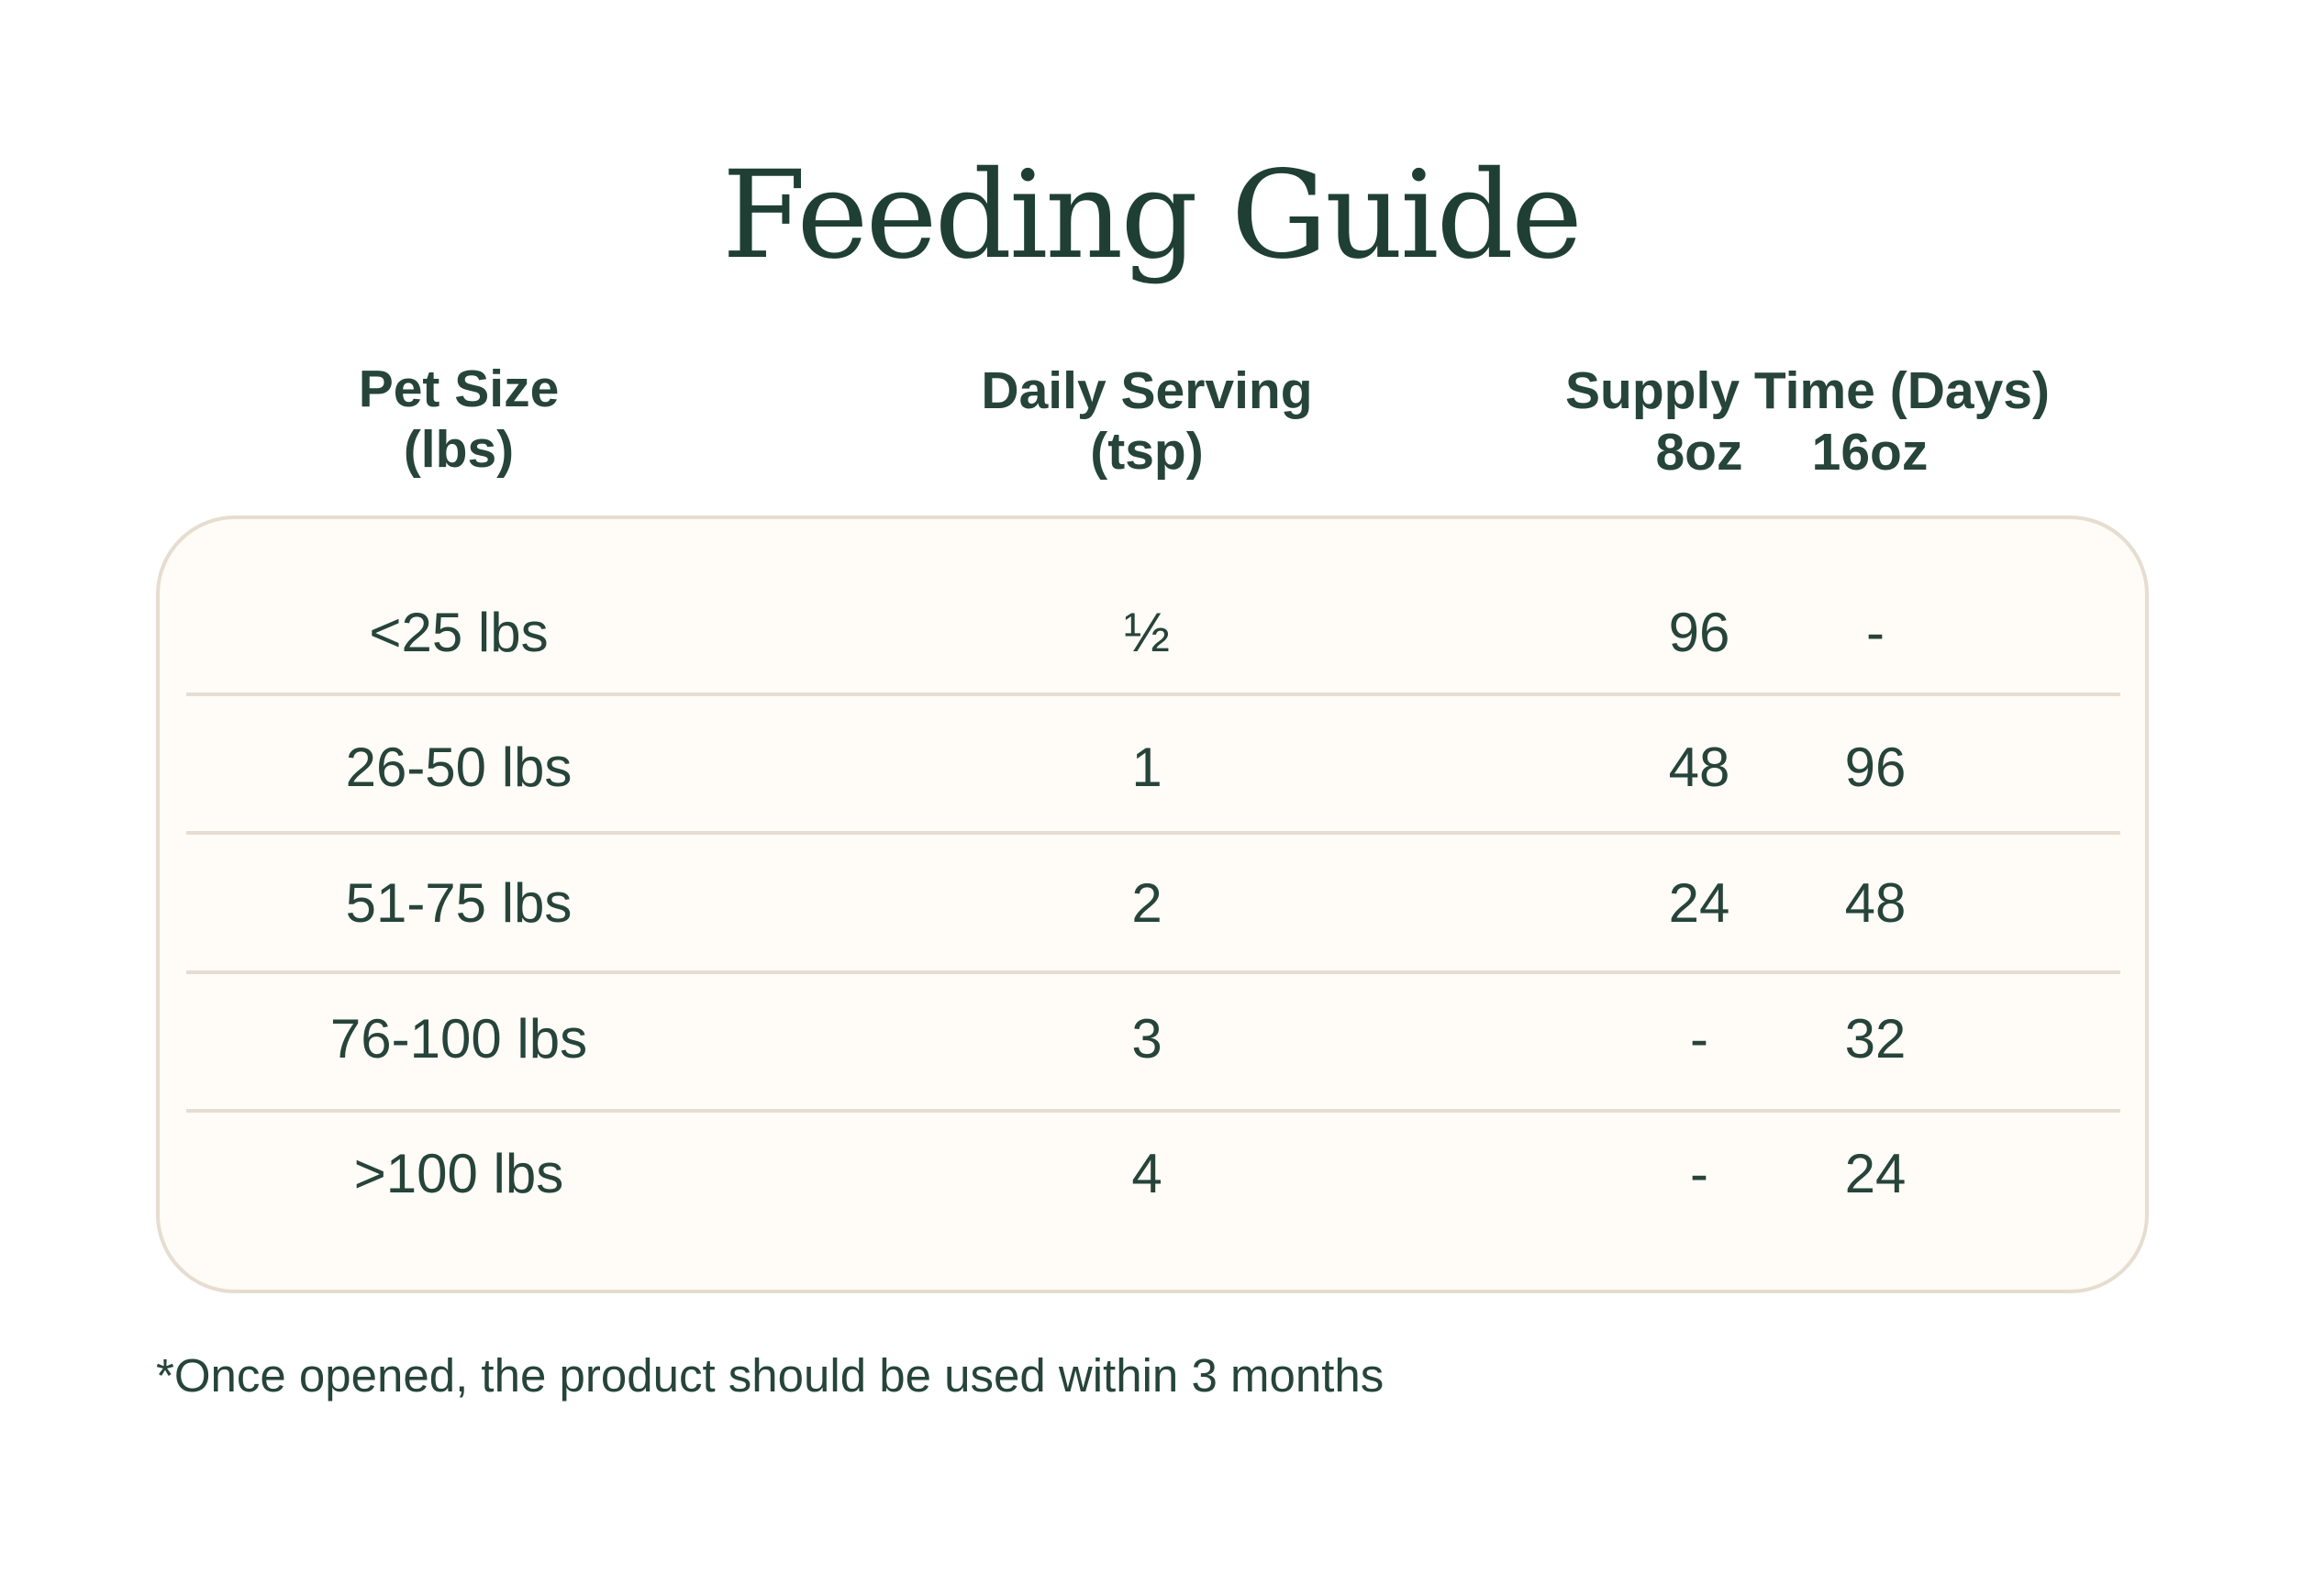 This screenshot has width=2302, height=1596. I want to click on table-row: <25 lbs ½ 96 -, so click(1151, 633).